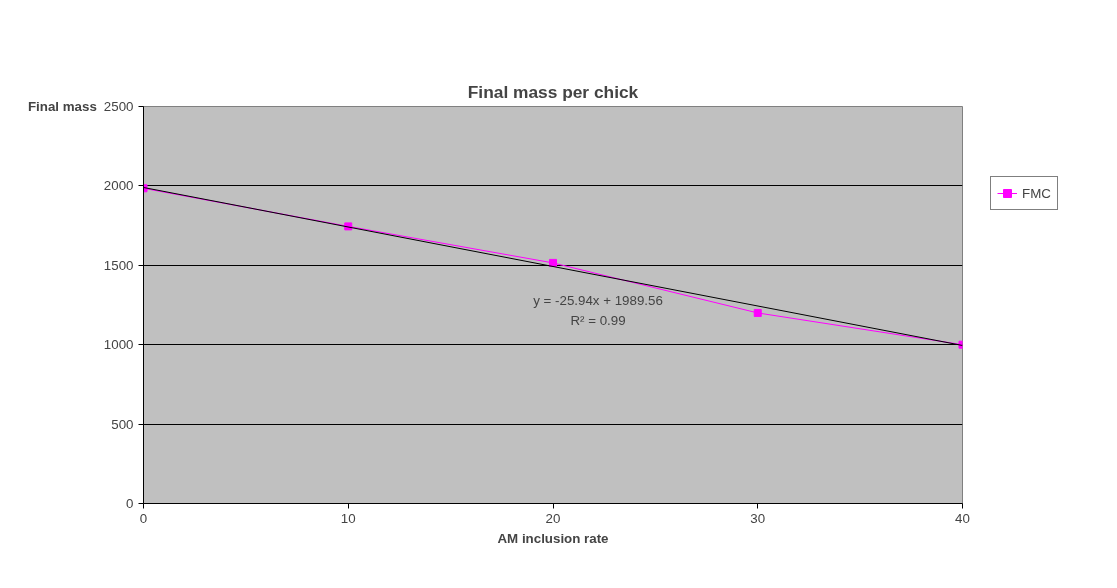 The width and height of the screenshot is (1117, 588). I want to click on annotation: R² = 0.99, so click(598, 321).